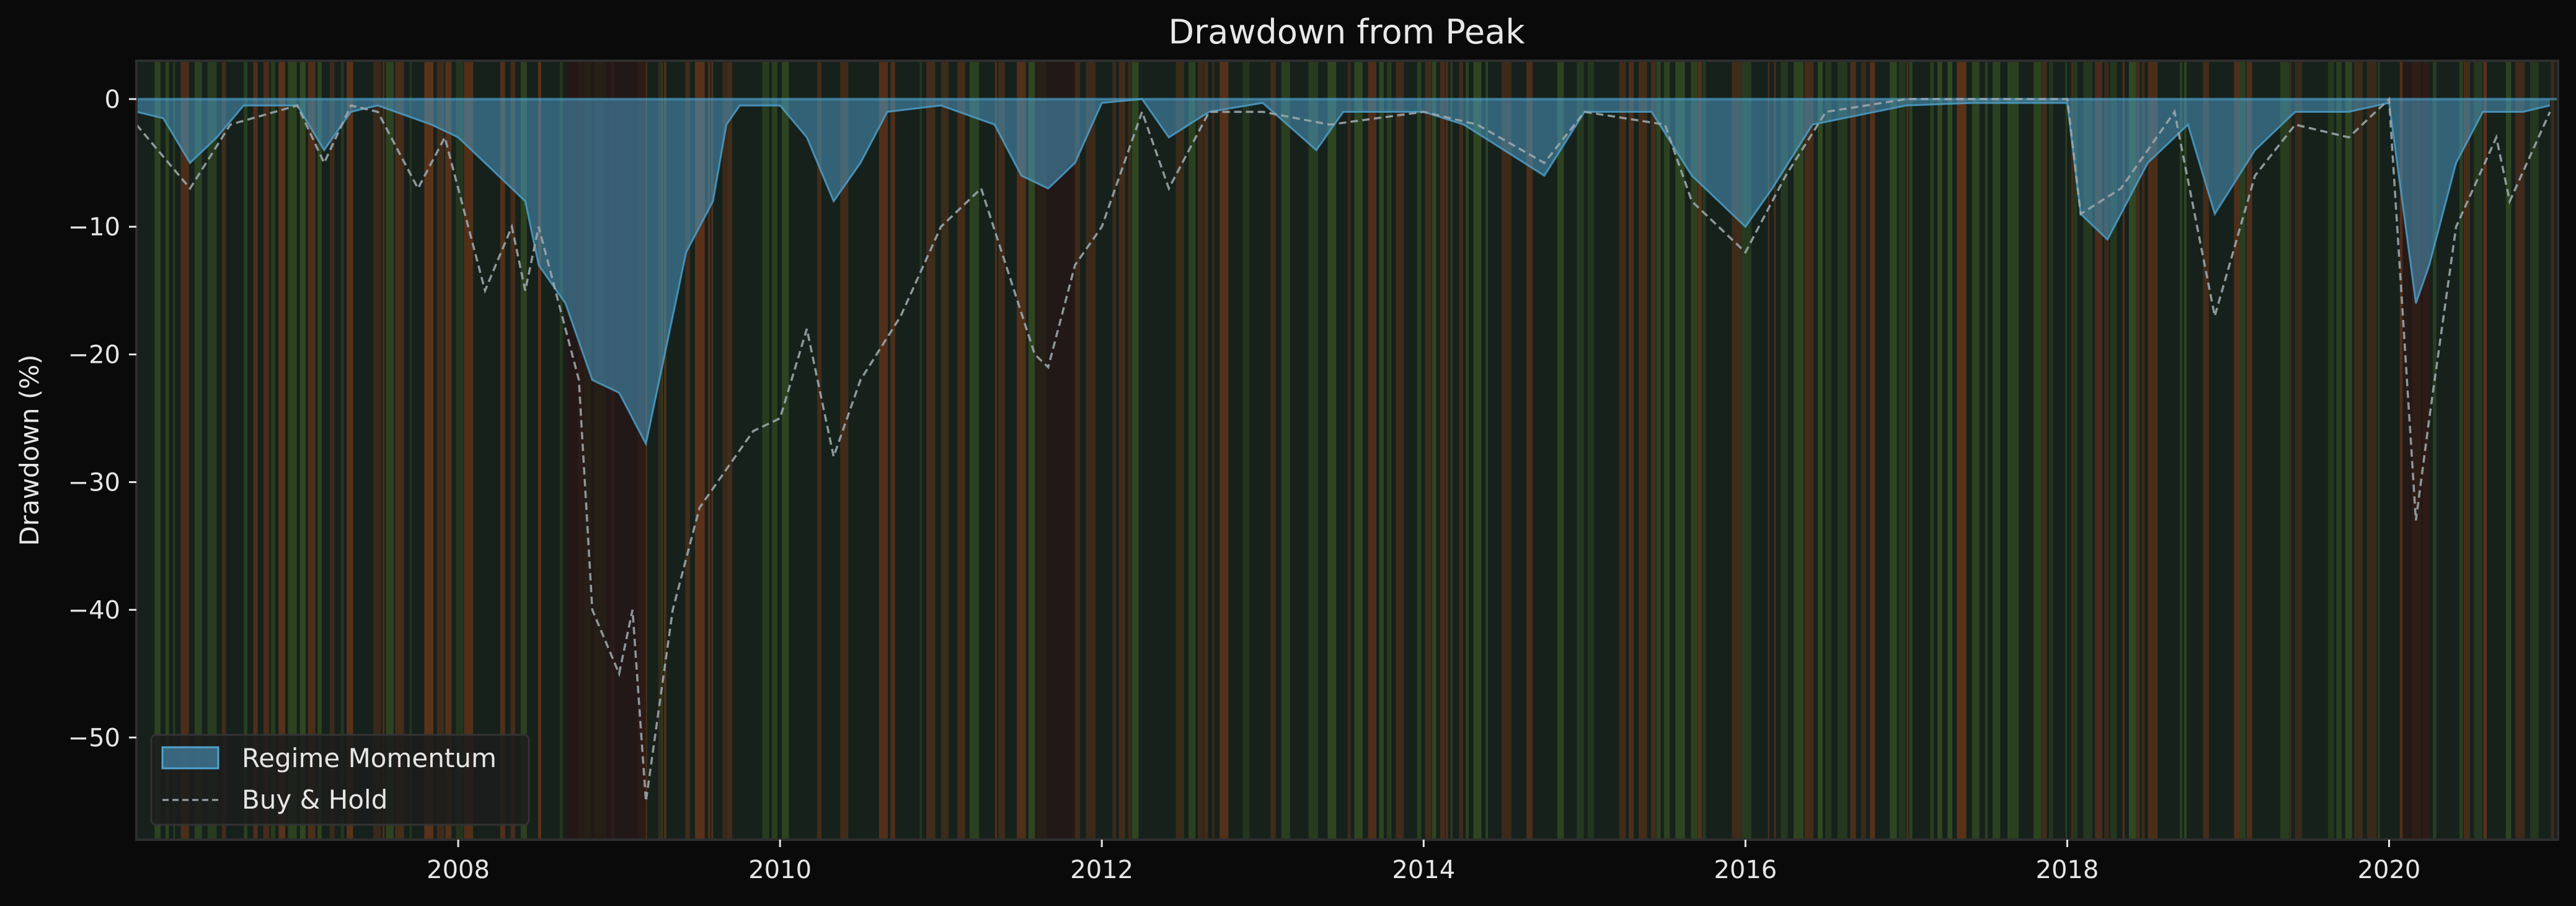  I want to click on x-tick-label: 2014, so click(1424, 870).